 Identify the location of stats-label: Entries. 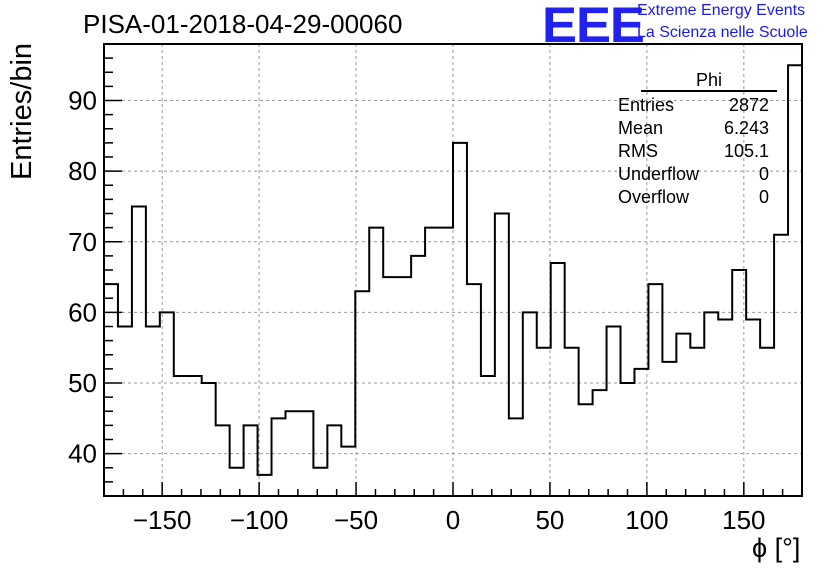
(646, 105).